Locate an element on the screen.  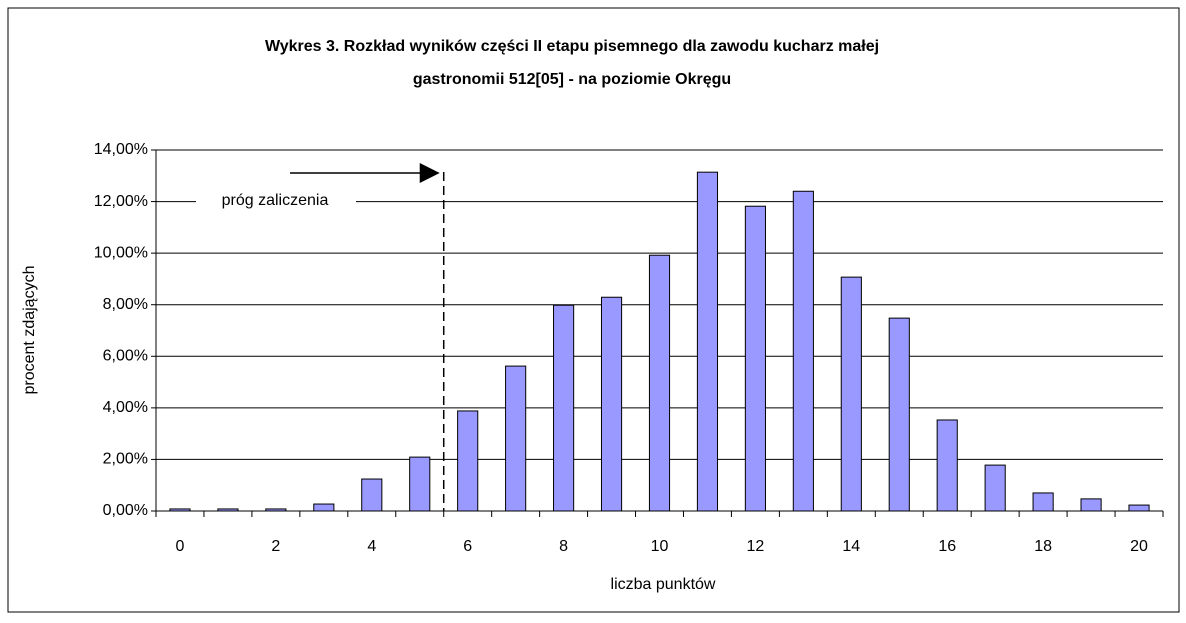
x-tick-label: 10 is located at coordinates (660, 546).